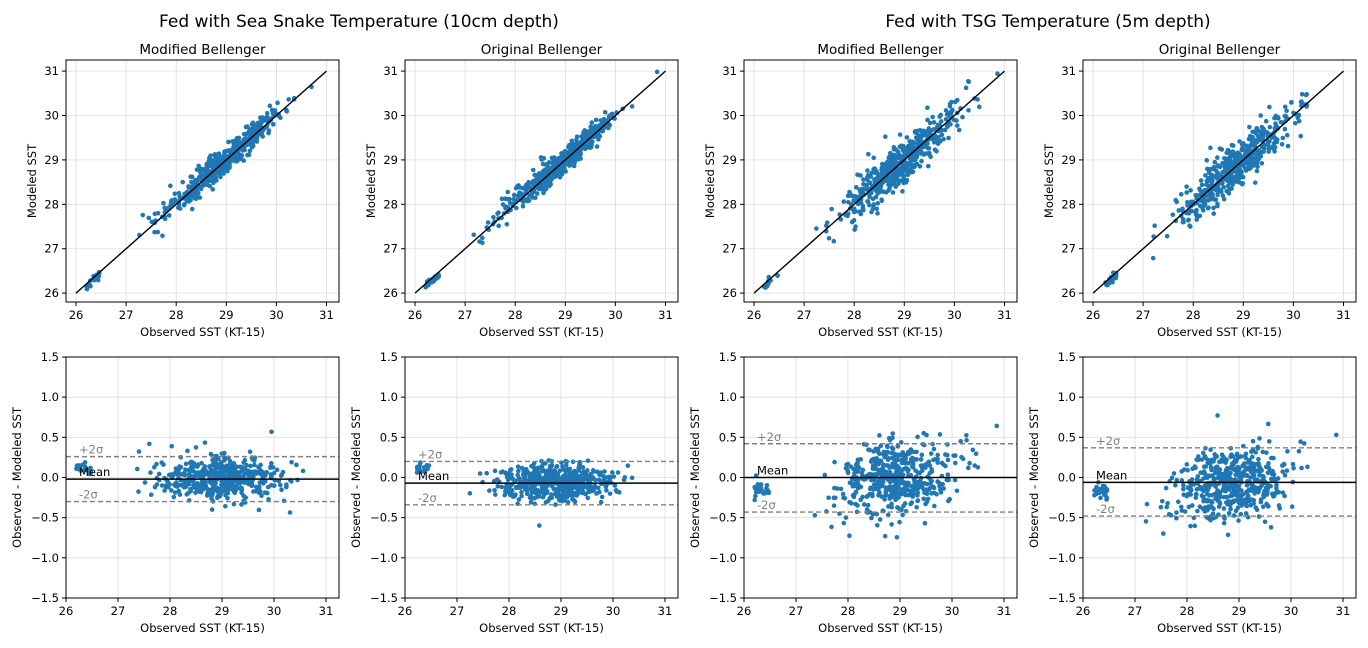  What do you see at coordinates (1187, 611) in the screenshot?
I see `x-tick-label: 28` at bounding box center [1187, 611].